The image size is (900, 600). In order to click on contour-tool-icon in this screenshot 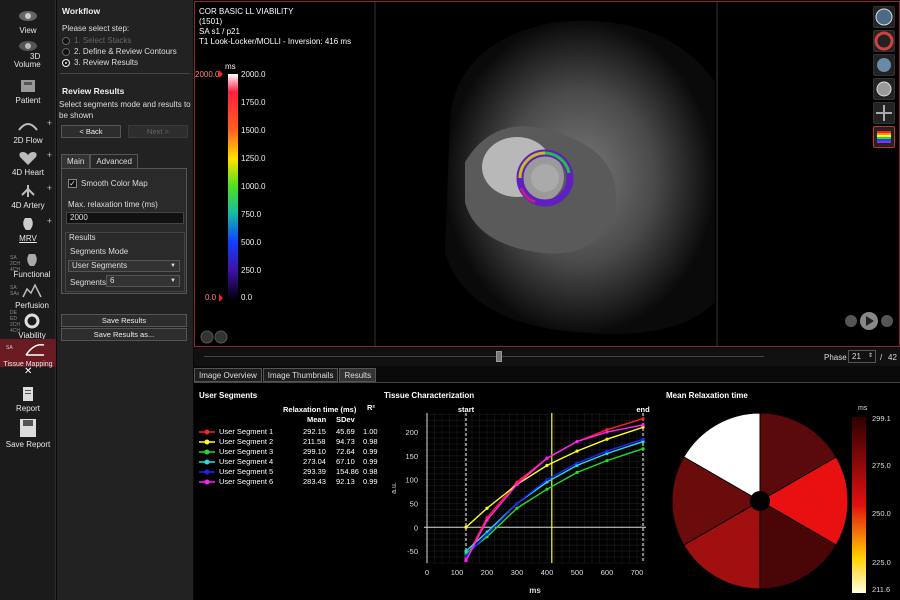, I will do `click(884, 65)`.